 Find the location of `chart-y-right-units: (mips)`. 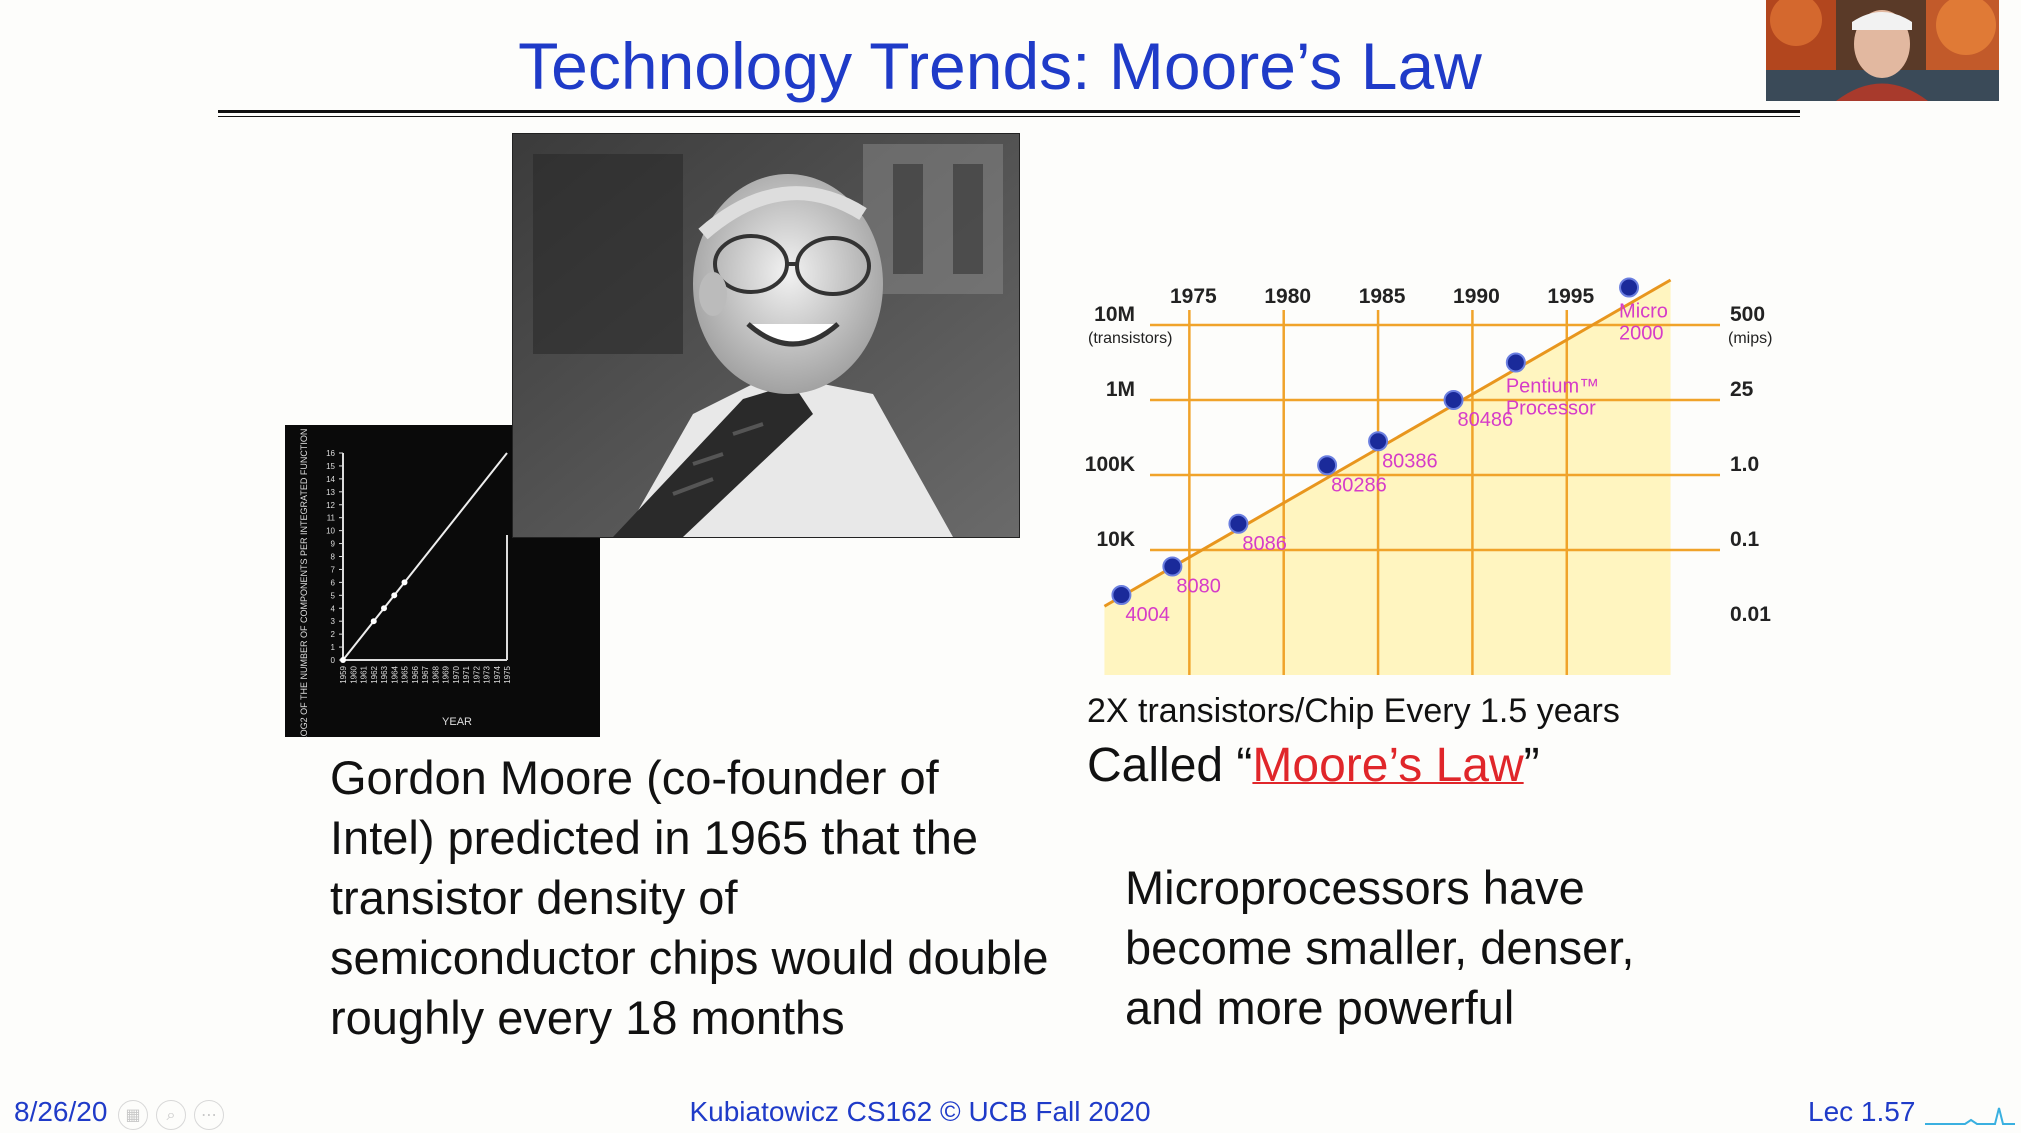

chart-y-right-units: (mips) is located at coordinates (1750, 338).